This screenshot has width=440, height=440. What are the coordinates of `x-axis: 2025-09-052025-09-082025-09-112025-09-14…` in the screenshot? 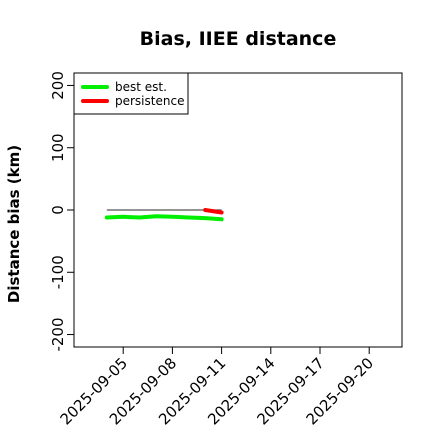 It's located at (217, 387).